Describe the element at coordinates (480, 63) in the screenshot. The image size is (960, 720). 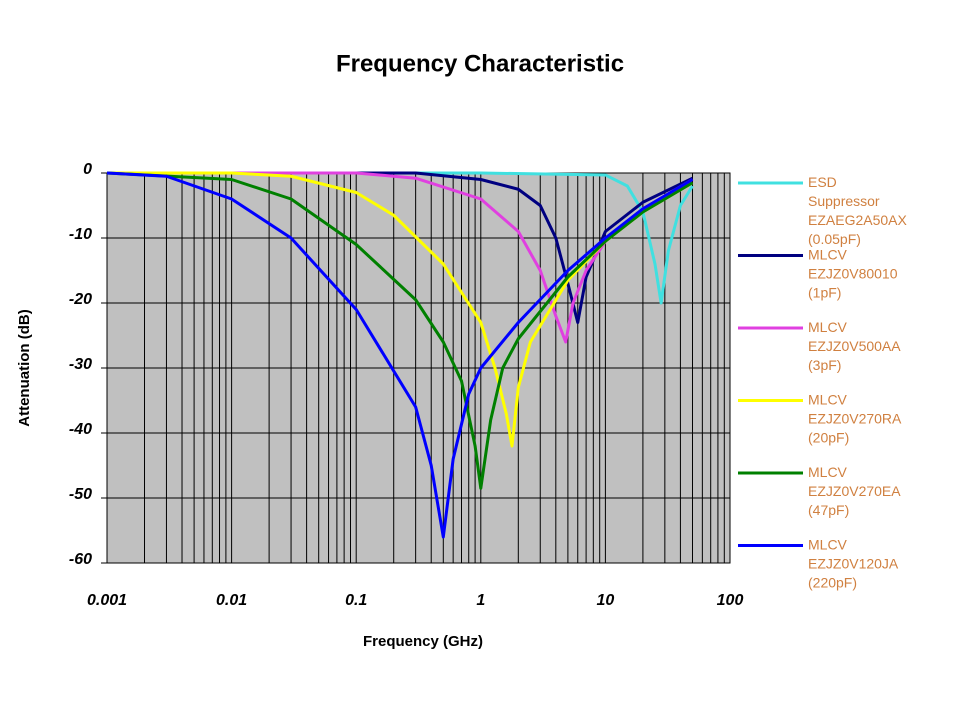
I see `chart-title: Frequency Characteristic` at that location.